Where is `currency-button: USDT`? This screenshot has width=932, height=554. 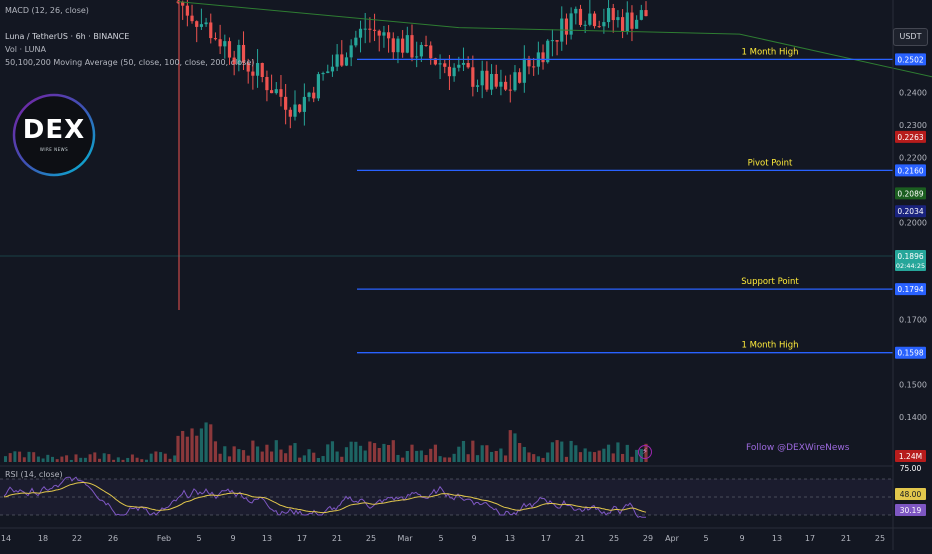
currency-button: USDT is located at coordinates (910, 37).